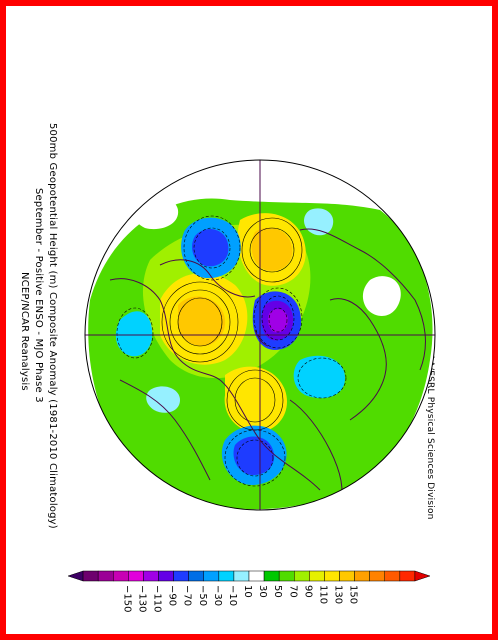  What do you see at coordinates (157, 598) in the screenshot?
I see `colorbar-tick-label: −110` at bounding box center [157, 598].